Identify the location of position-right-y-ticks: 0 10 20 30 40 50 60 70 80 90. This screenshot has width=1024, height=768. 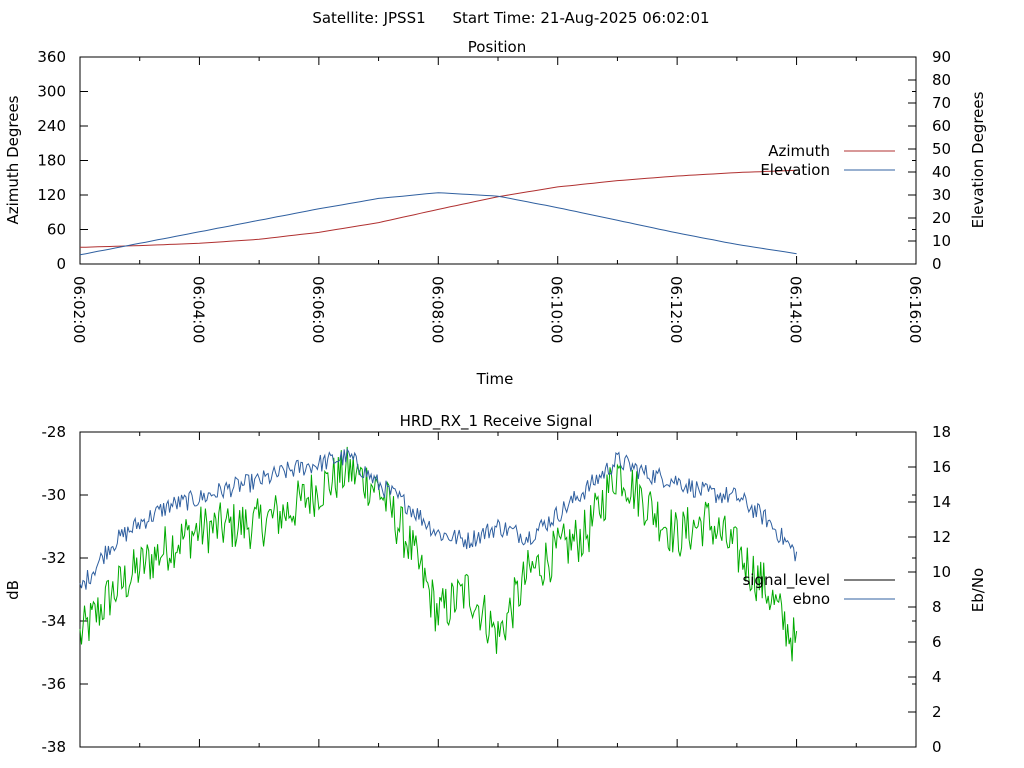
(929, 160).